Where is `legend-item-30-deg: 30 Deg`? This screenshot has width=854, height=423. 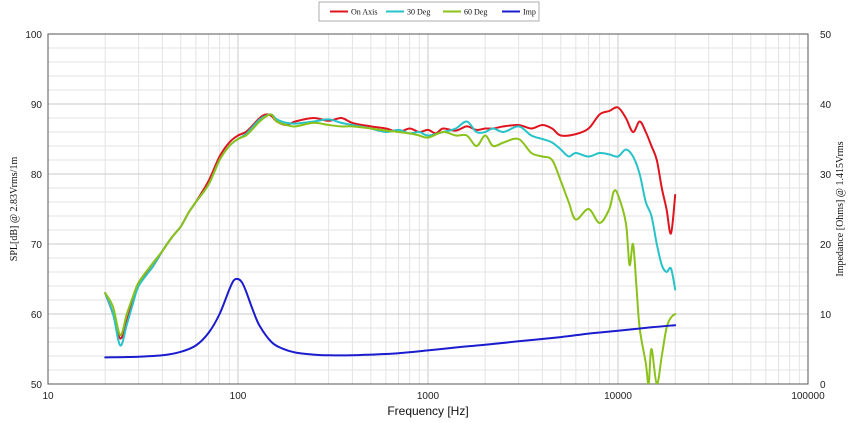
legend-item-30-deg: 30 Deg is located at coordinates (408, 12).